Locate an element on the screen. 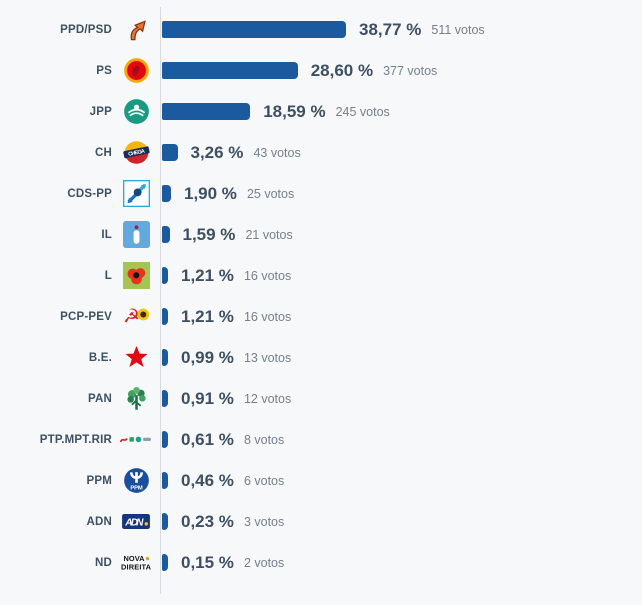 The width and height of the screenshot is (642, 605). ppm-party-logo-icon: PPM is located at coordinates (136, 480).